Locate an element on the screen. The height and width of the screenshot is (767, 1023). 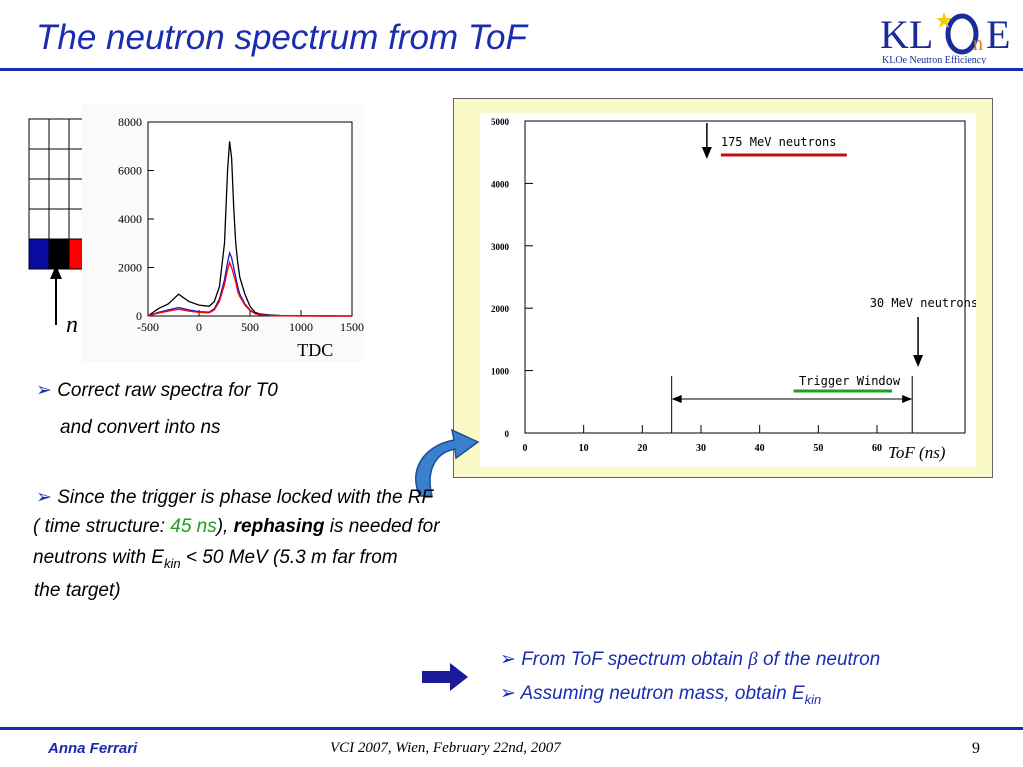
tof-y-tick-label: 4000 is located at coordinates (500, 184).